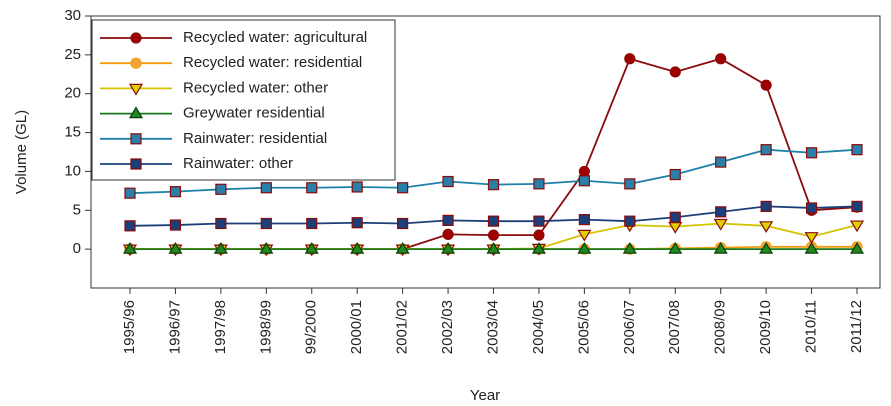 The height and width of the screenshot is (406, 891). What do you see at coordinates (492, 327) in the screenshot?
I see `x-tick-label: 2003/04` at bounding box center [492, 327].